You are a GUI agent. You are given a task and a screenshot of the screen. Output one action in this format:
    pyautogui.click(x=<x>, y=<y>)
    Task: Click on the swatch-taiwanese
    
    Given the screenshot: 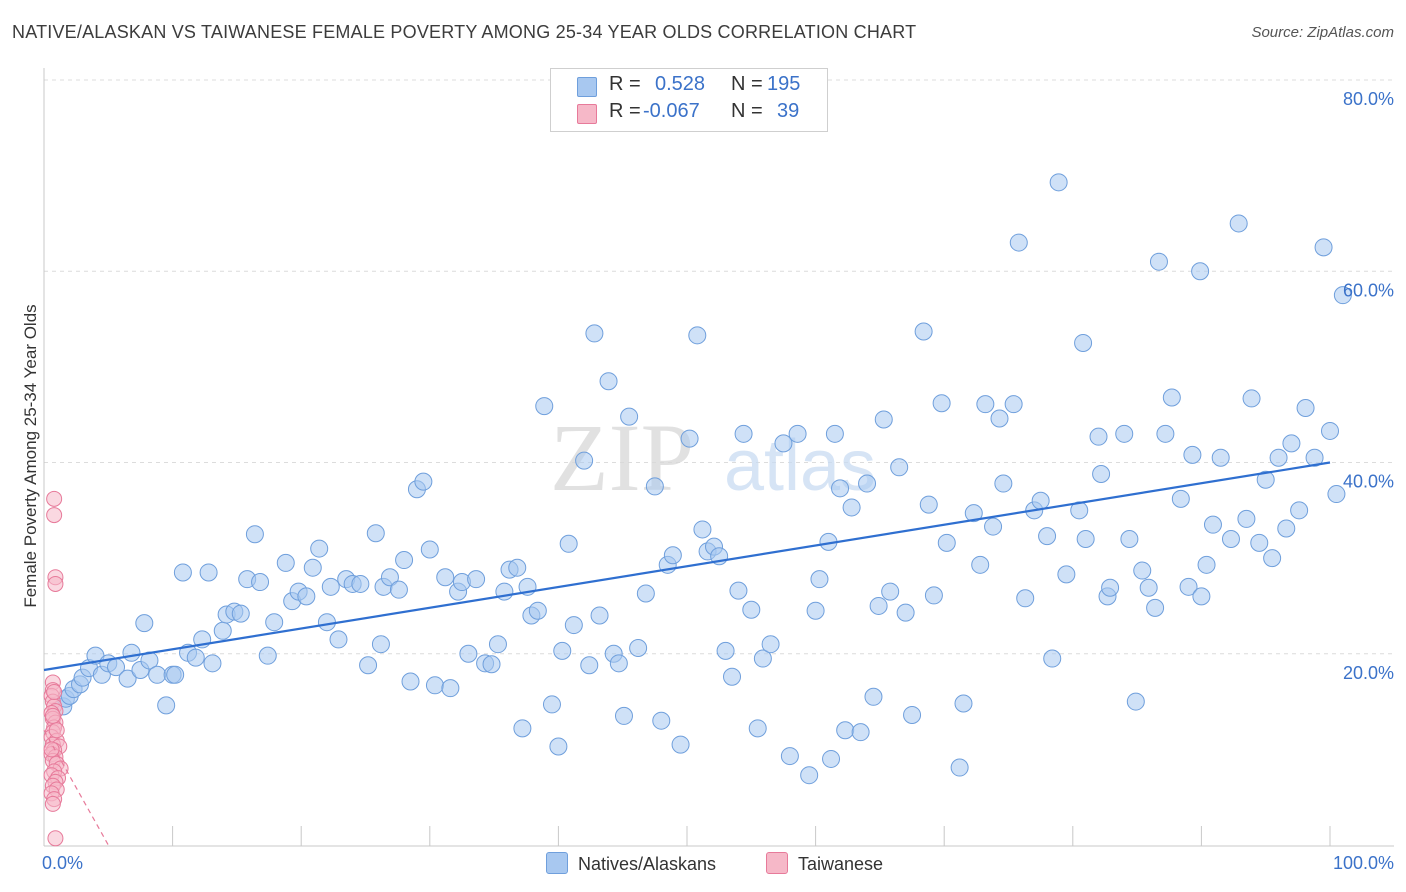 What is the action you would take?
    pyautogui.click(x=587, y=114)
    